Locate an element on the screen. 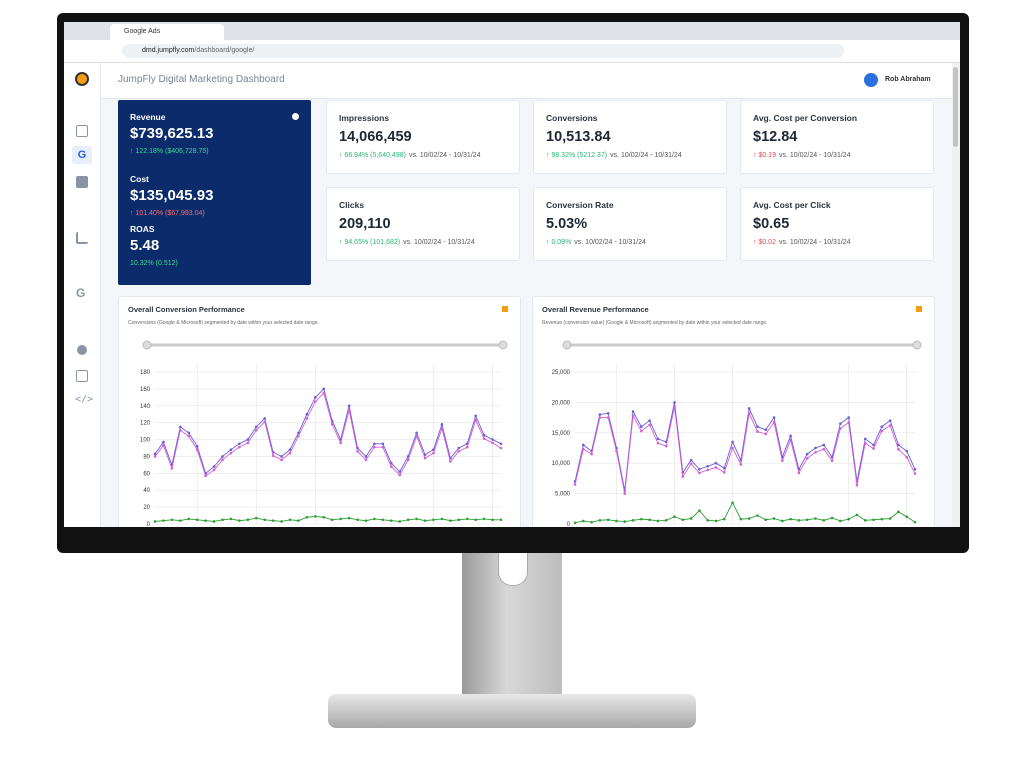 The height and width of the screenshot is (779, 1024). summary-label: Cost is located at coordinates (139, 179).